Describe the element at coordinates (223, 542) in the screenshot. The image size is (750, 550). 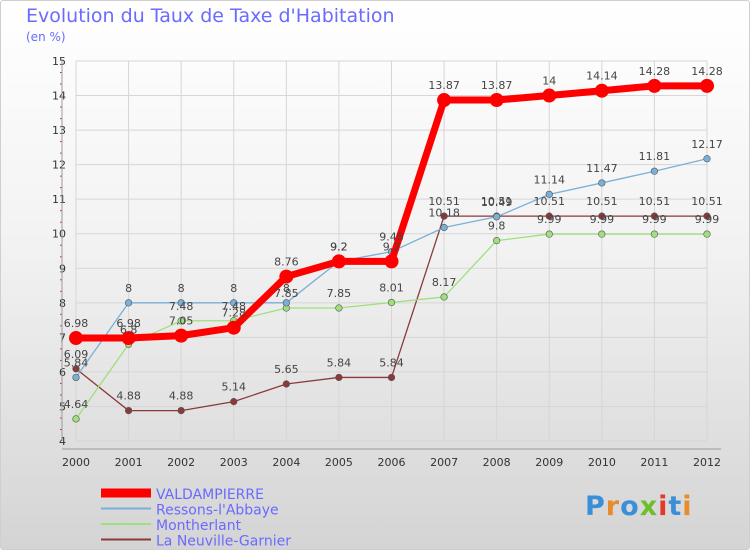
I see `legend-label-3: La Neuville-Garnier` at that location.